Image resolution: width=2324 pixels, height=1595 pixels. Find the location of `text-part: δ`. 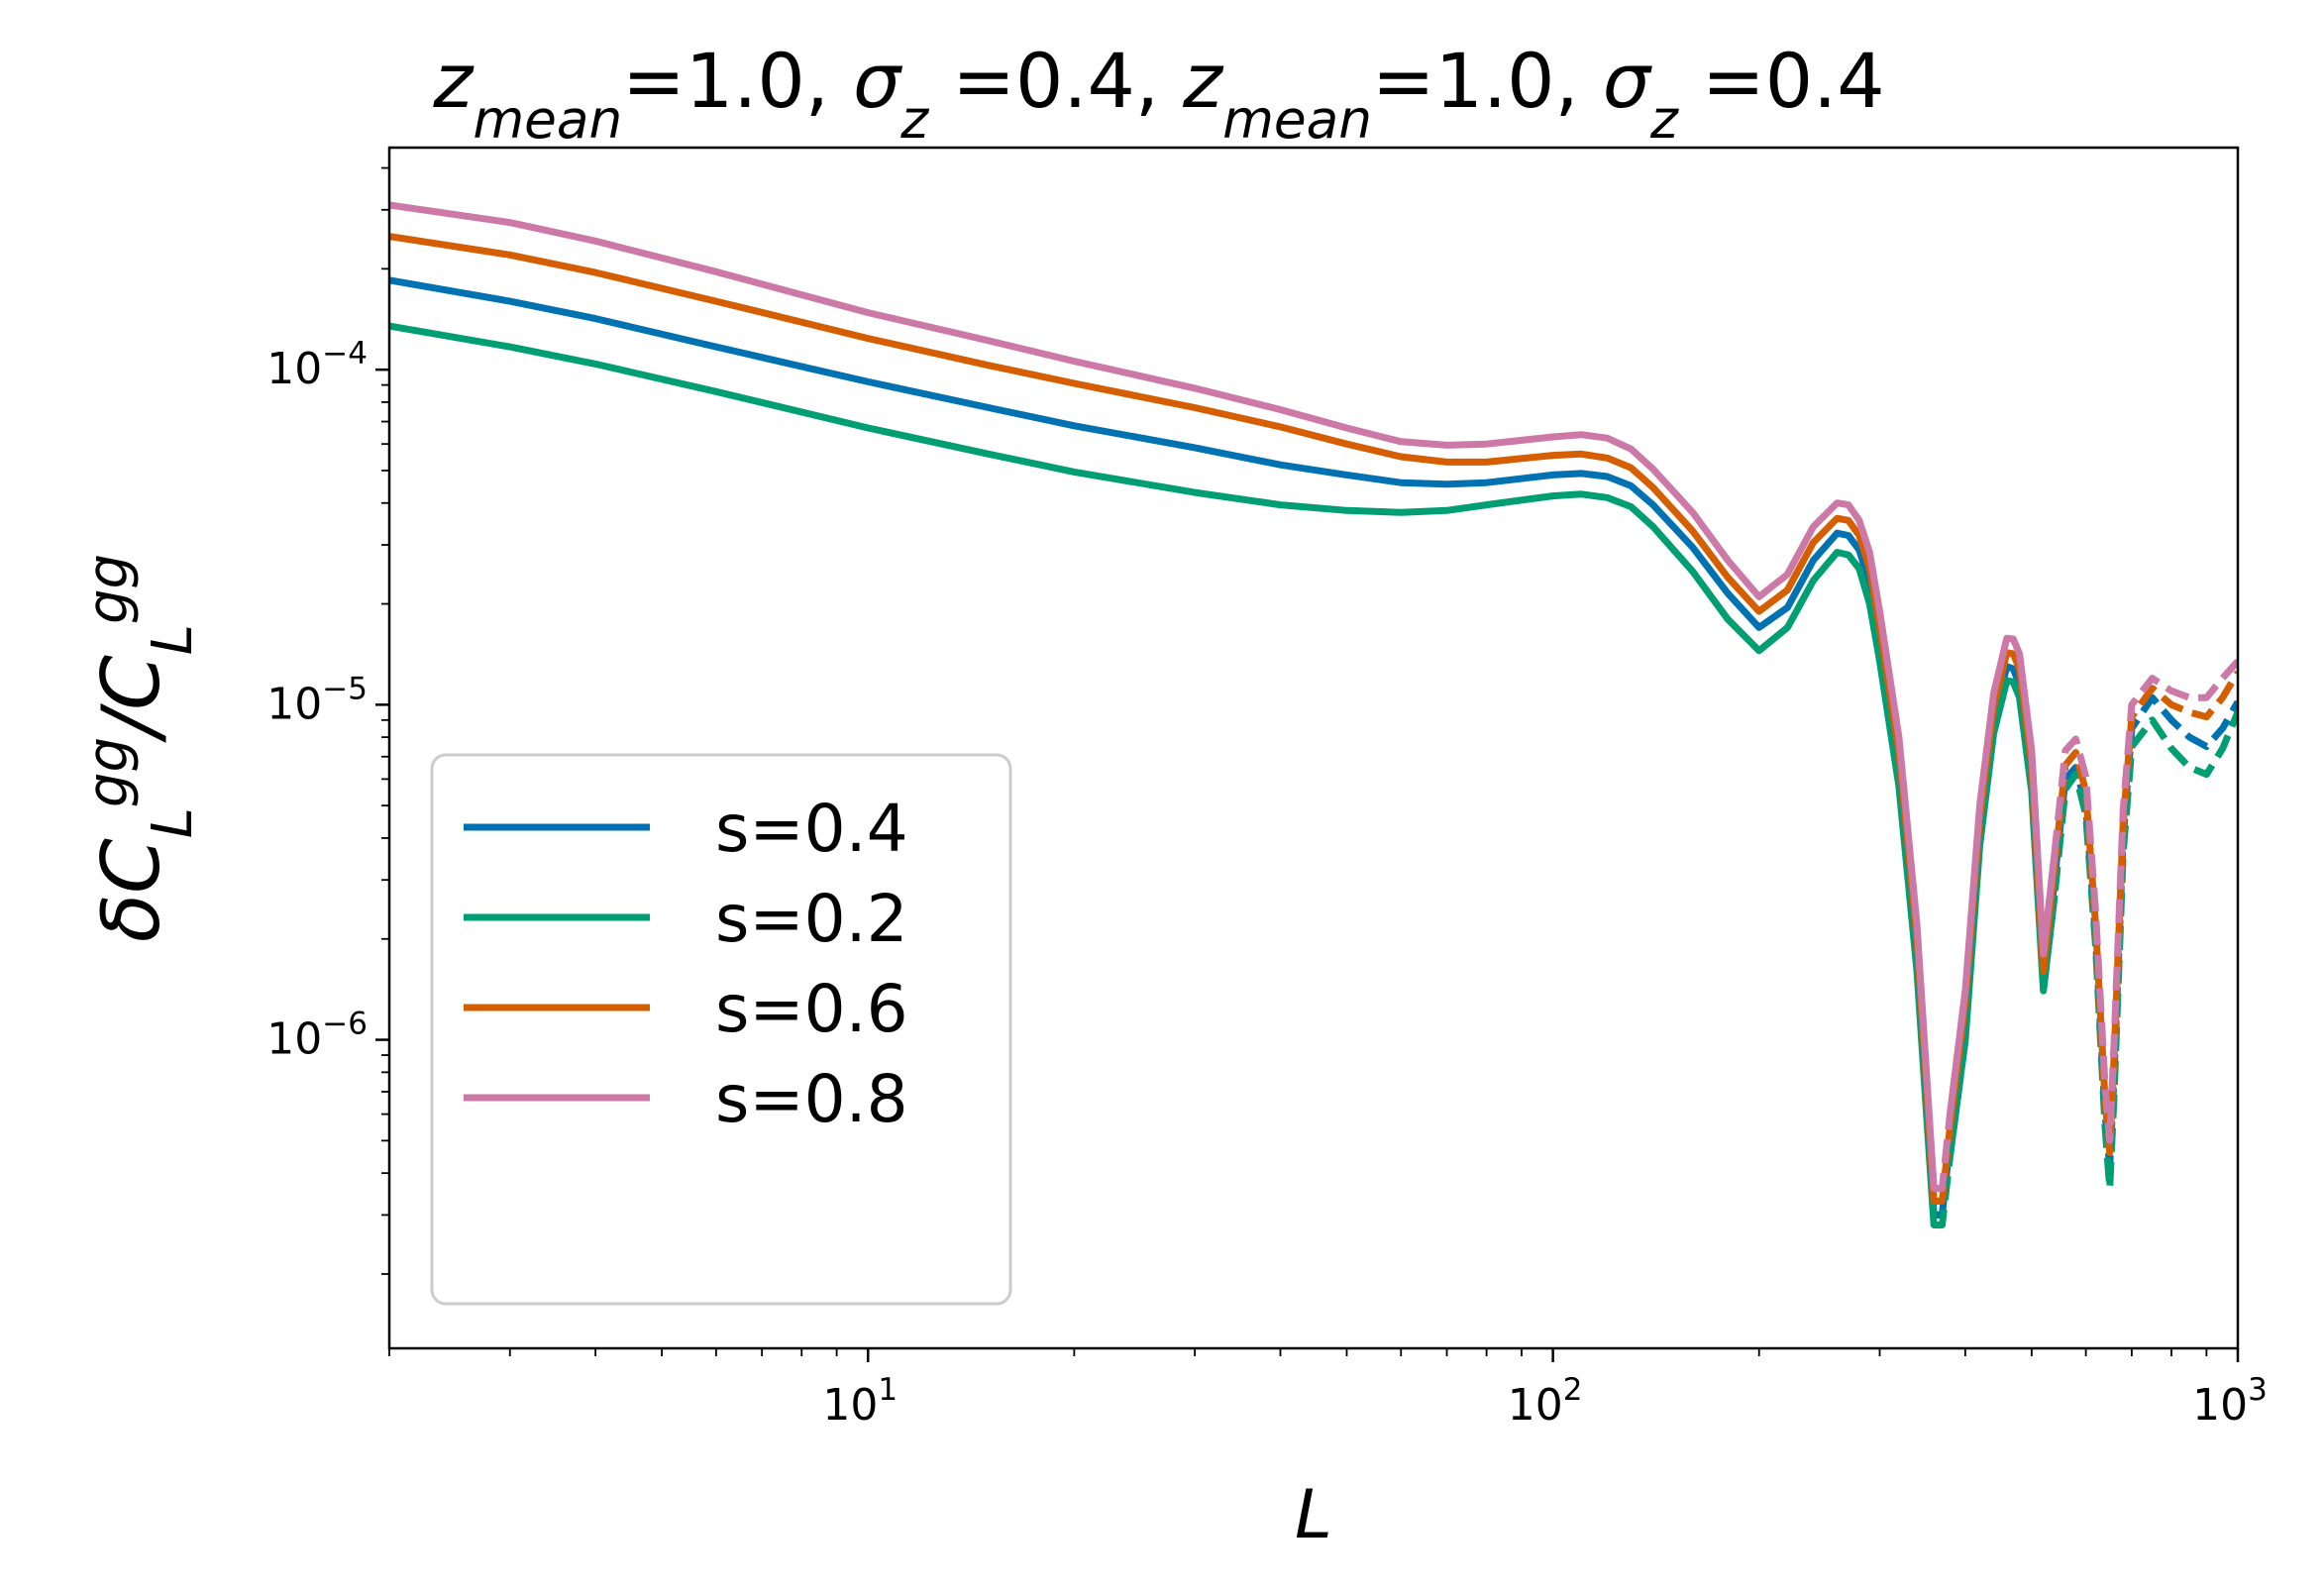

text-part: δ is located at coordinates (131, 918).